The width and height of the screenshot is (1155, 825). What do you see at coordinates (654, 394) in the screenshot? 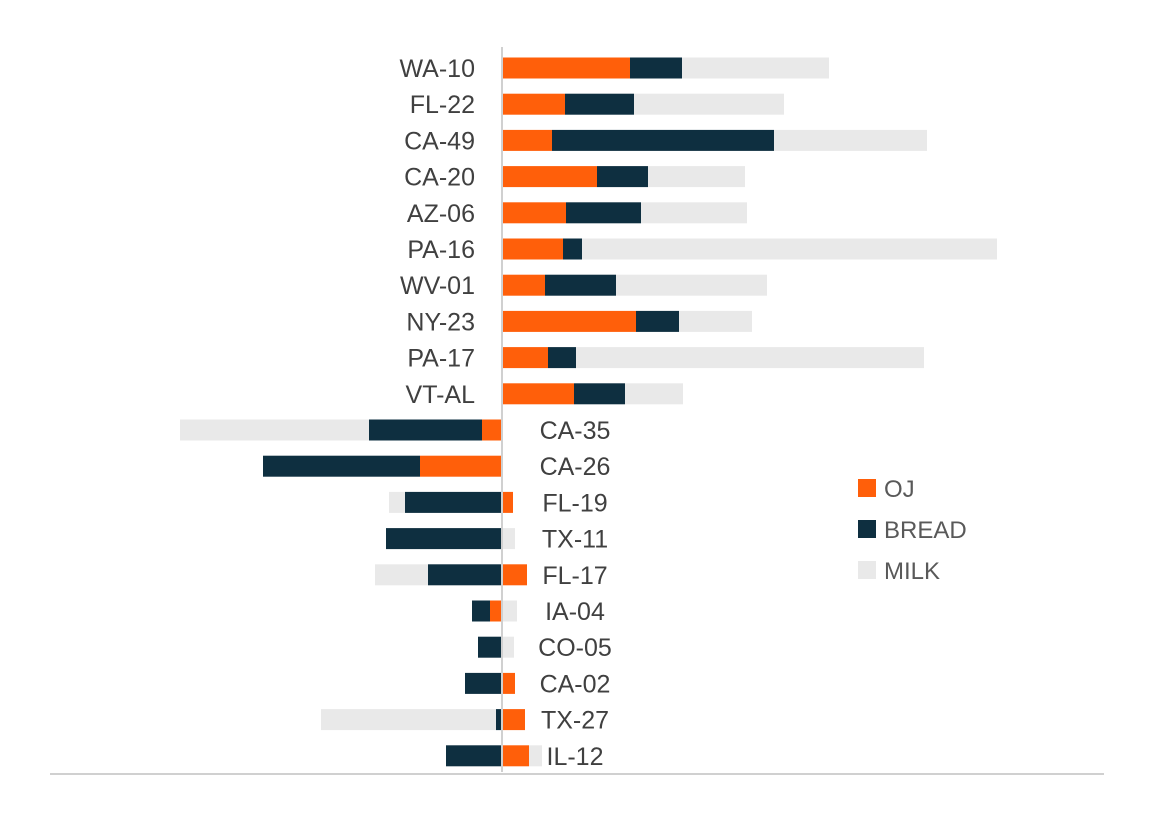
I see `bar-milk-vt-al` at bounding box center [654, 394].